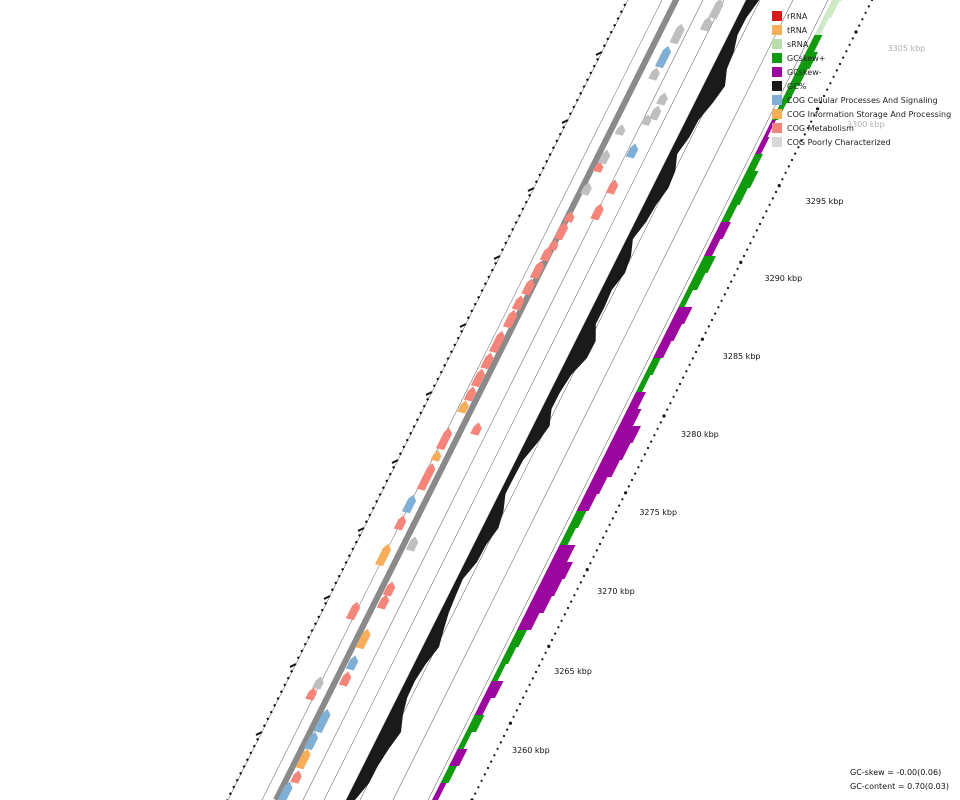 The image size is (960, 800). Describe the element at coordinates (861, 100) in the screenshot. I see `legend-item: COG Cellular Processes And Signaling` at that location.